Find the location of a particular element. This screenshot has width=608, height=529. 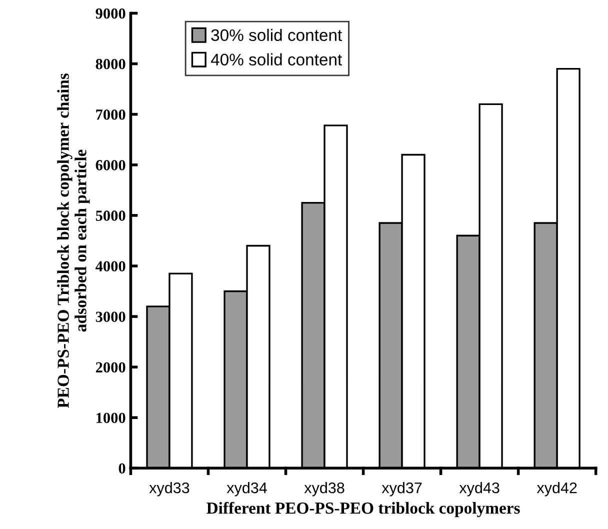

y-tick-label: 9000 is located at coordinates (111, 13).